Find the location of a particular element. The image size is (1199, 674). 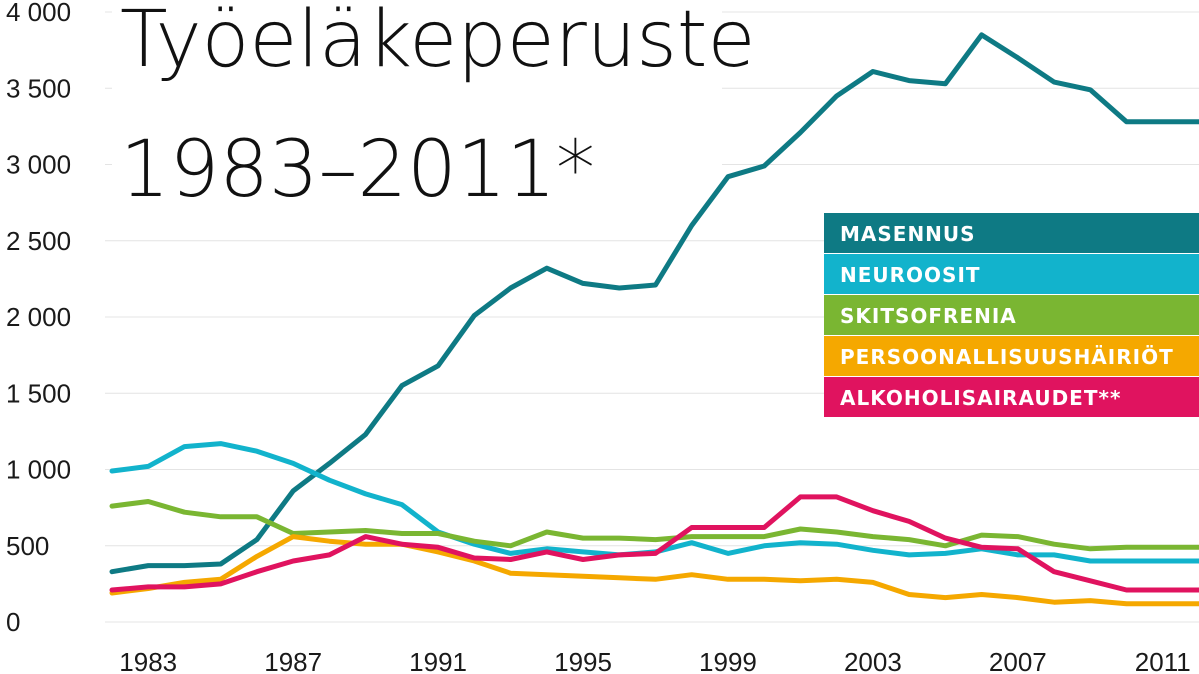

legend-label: MASENNUS is located at coordinates (908, 234).